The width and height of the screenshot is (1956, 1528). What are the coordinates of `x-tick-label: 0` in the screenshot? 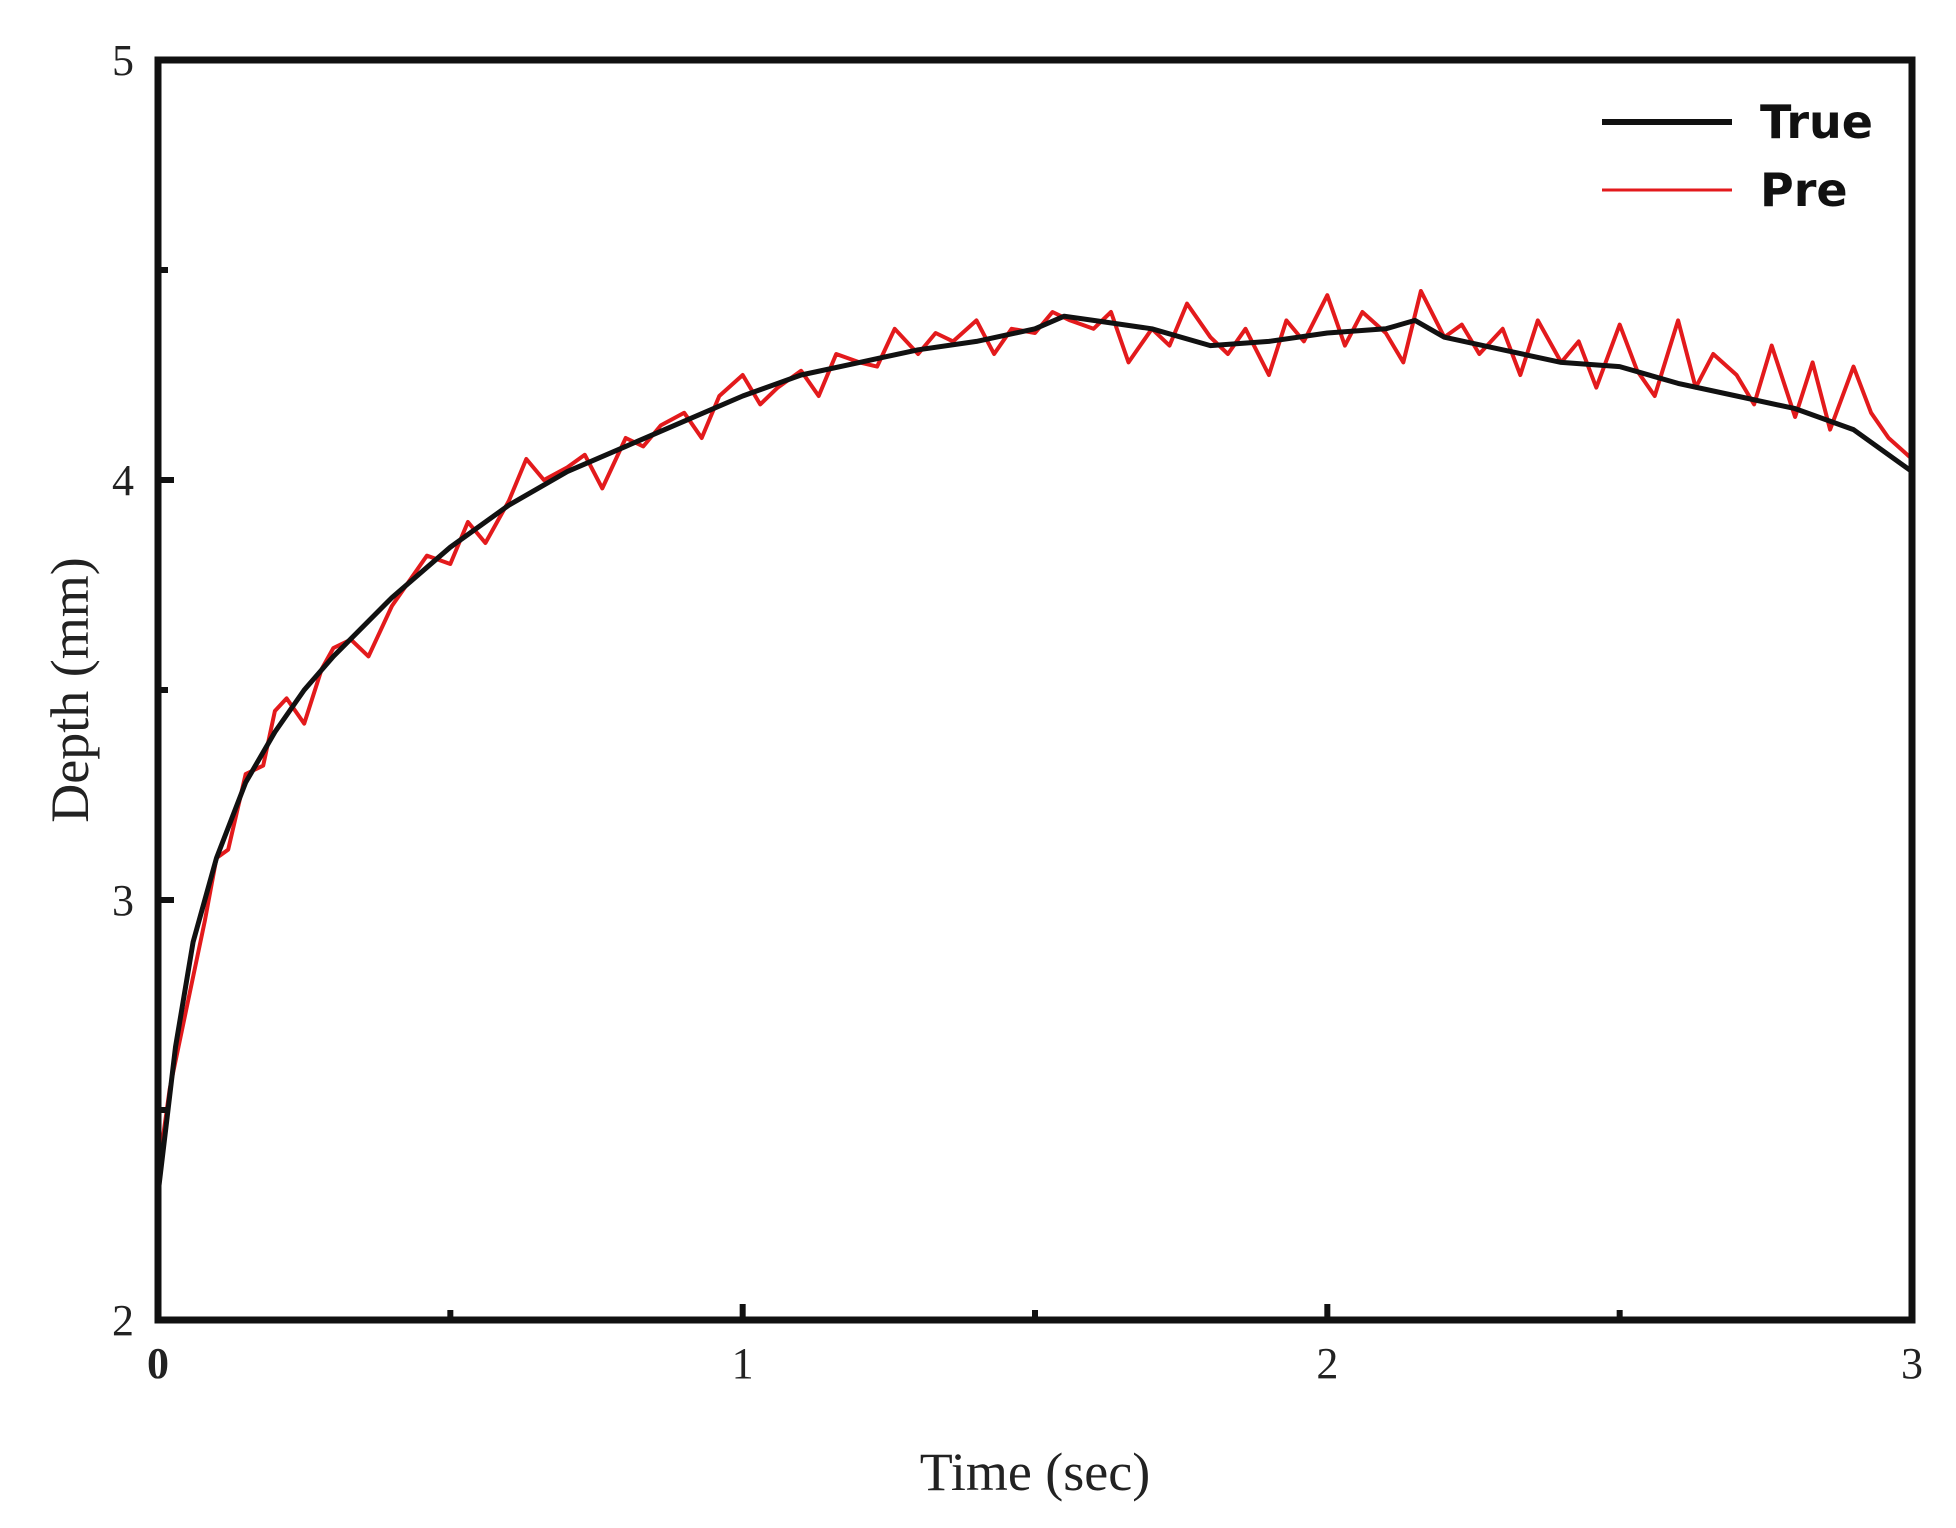 It's located at (158, 1363).